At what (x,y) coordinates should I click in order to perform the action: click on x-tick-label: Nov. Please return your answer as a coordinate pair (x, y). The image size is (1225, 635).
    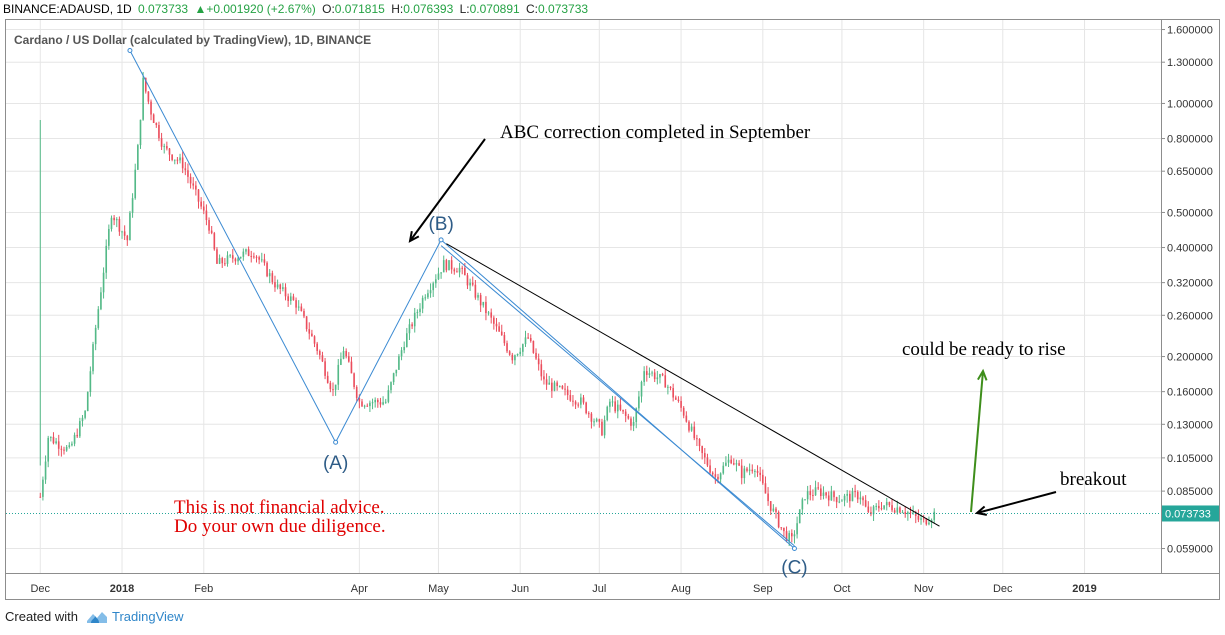
    Looking at the image, I should click on (924, 589).